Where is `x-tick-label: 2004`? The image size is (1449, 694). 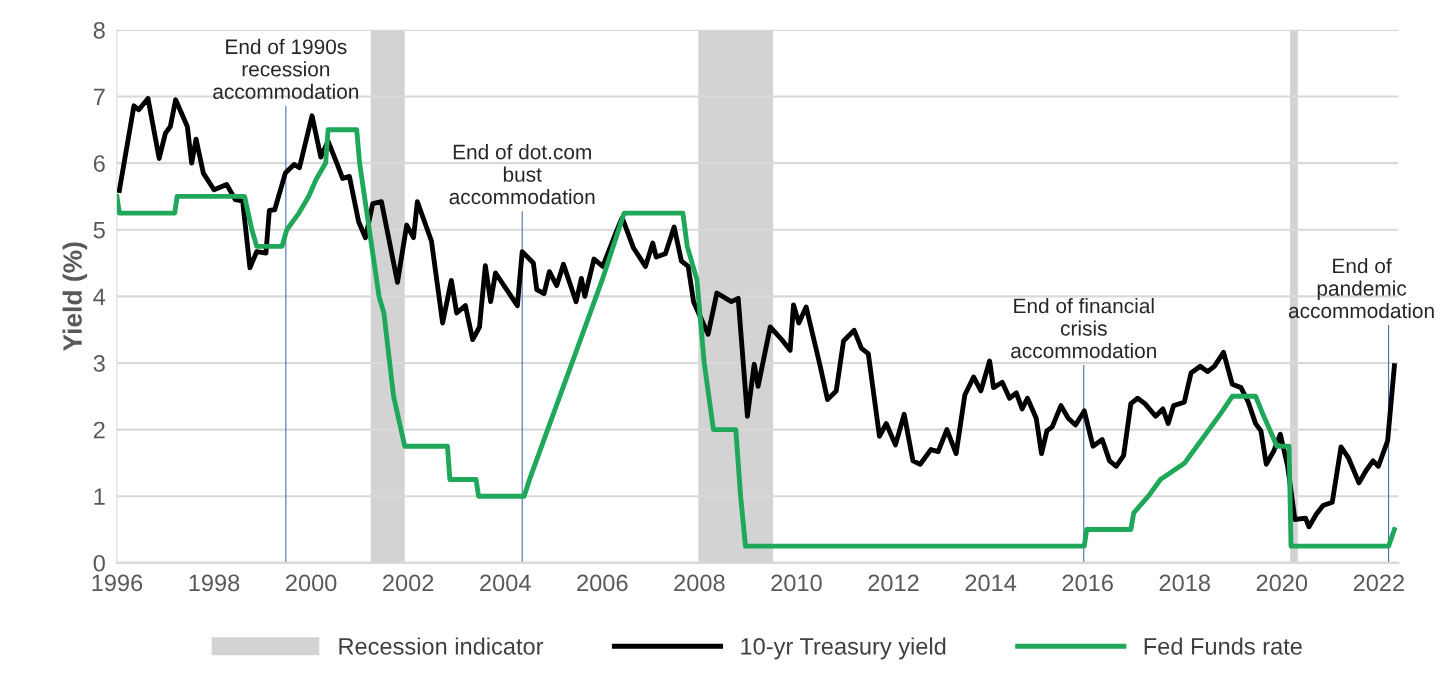 x-tick-label: 2004 is located at coordinates (505, 583).